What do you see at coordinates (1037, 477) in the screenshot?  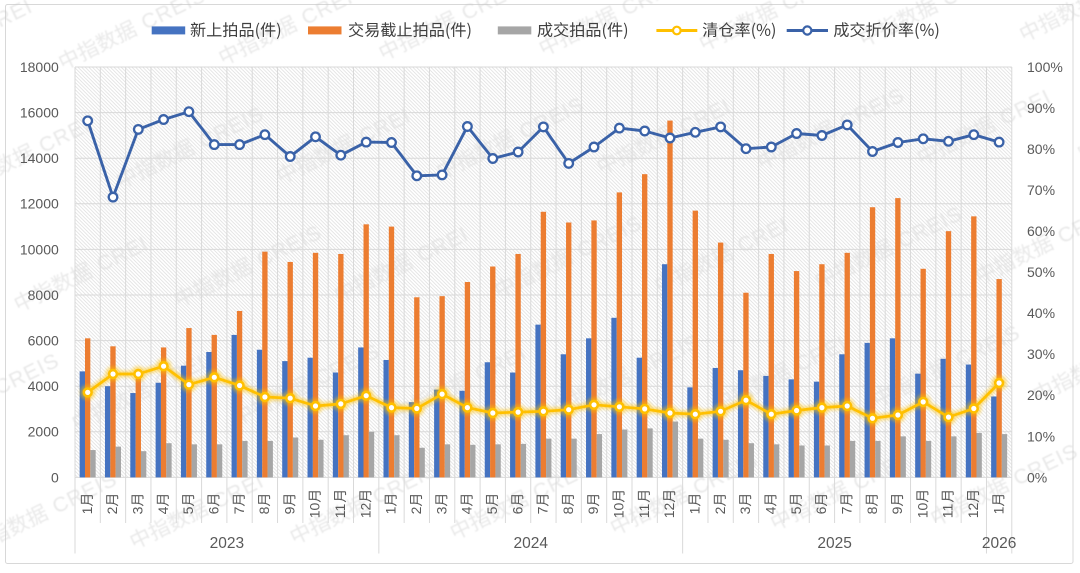 I see `svg-text: 0%` at bounding box center [1037, 477].